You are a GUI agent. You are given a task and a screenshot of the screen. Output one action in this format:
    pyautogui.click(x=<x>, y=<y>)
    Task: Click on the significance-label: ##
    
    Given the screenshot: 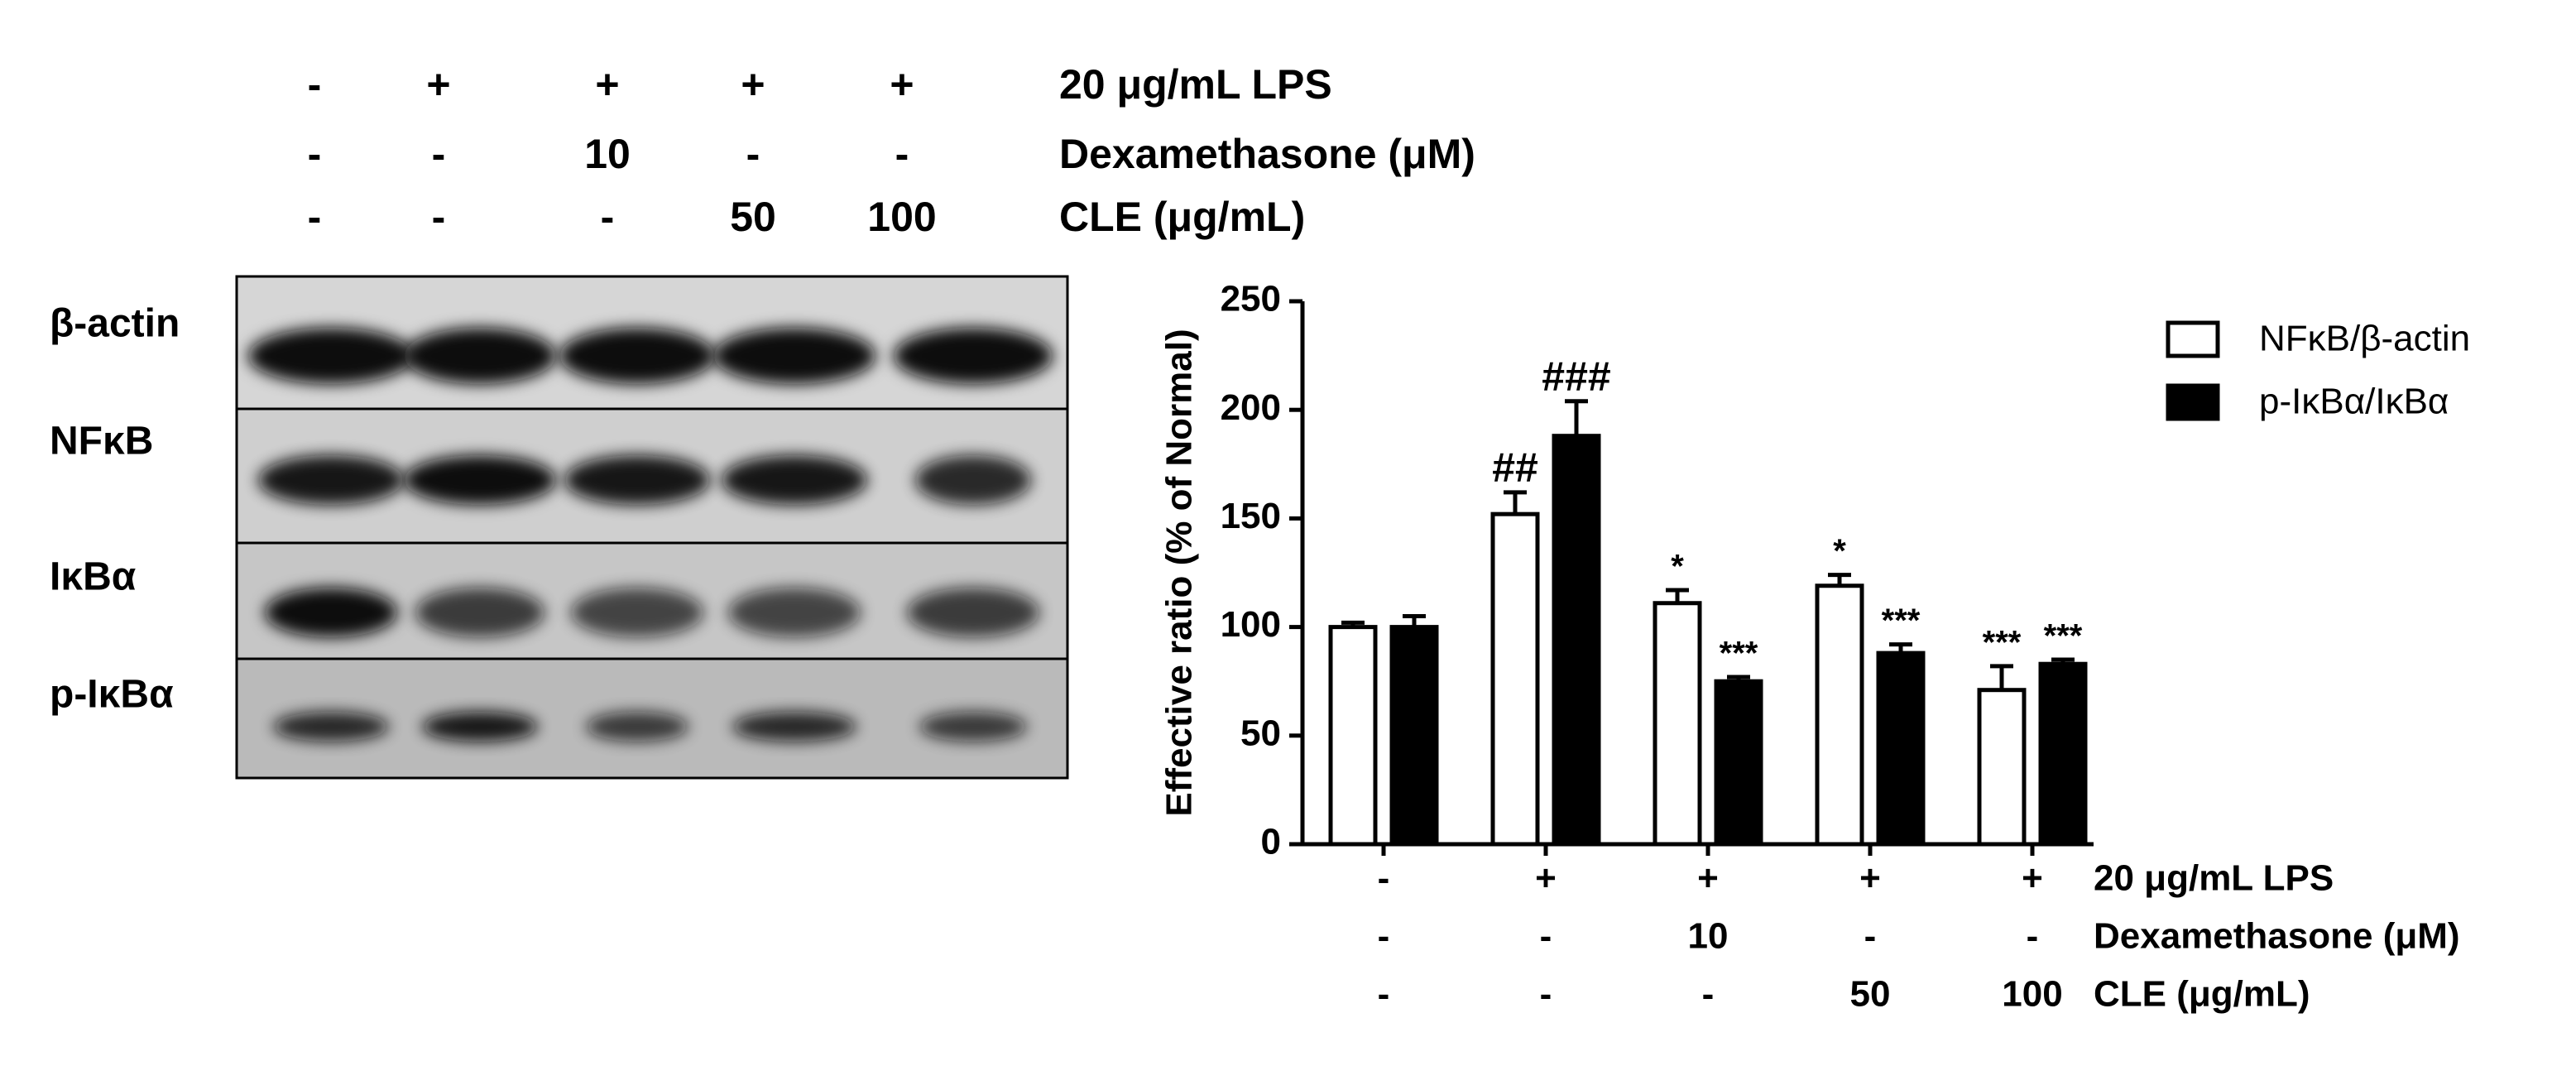 What is the action you would take?
    pyautogui.click(x=1515, y=467)
    